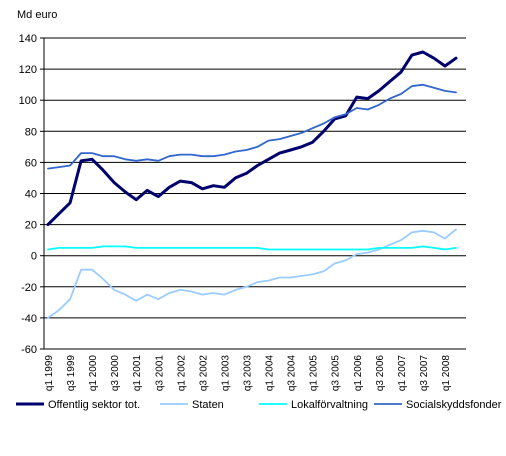 The height and width of the screenshot is (456, 506). What do you see at coordinates (31, 163) in the screenshot?
I see `y-tick-label: 60` at bounding box center [31, 163].